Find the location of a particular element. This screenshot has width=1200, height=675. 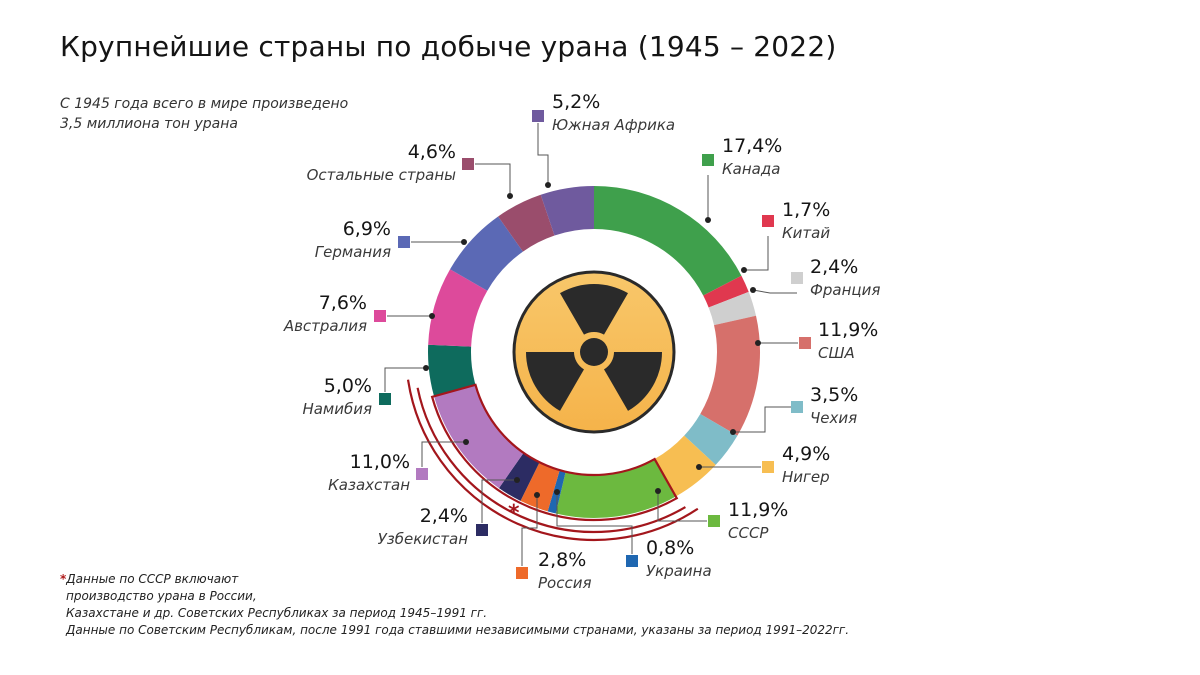

callout-czechia: 3,5% Чехия is located at coordinates (794, 409).